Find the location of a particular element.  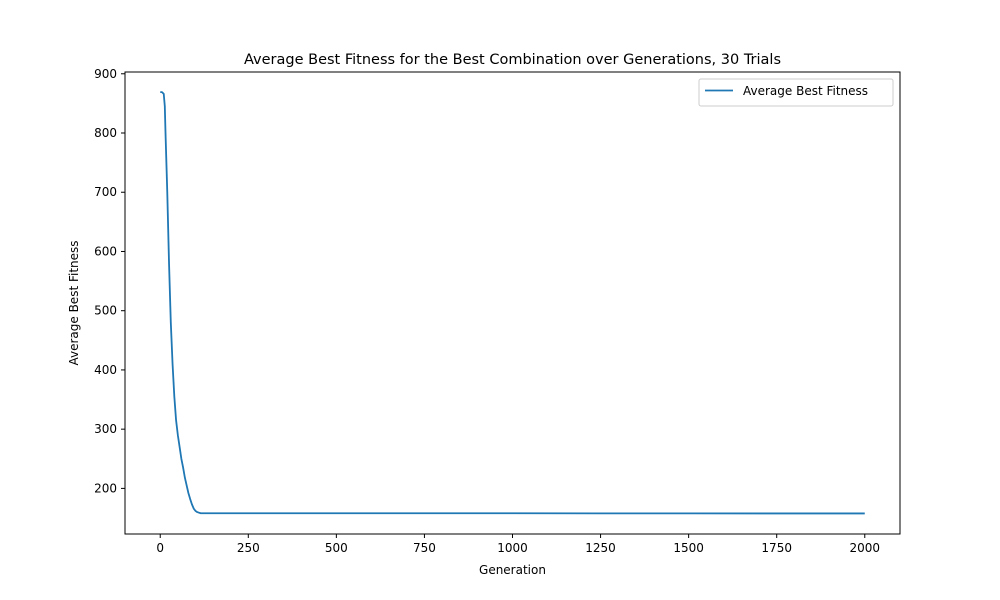

legend-box is located at coordinates (796, 92).